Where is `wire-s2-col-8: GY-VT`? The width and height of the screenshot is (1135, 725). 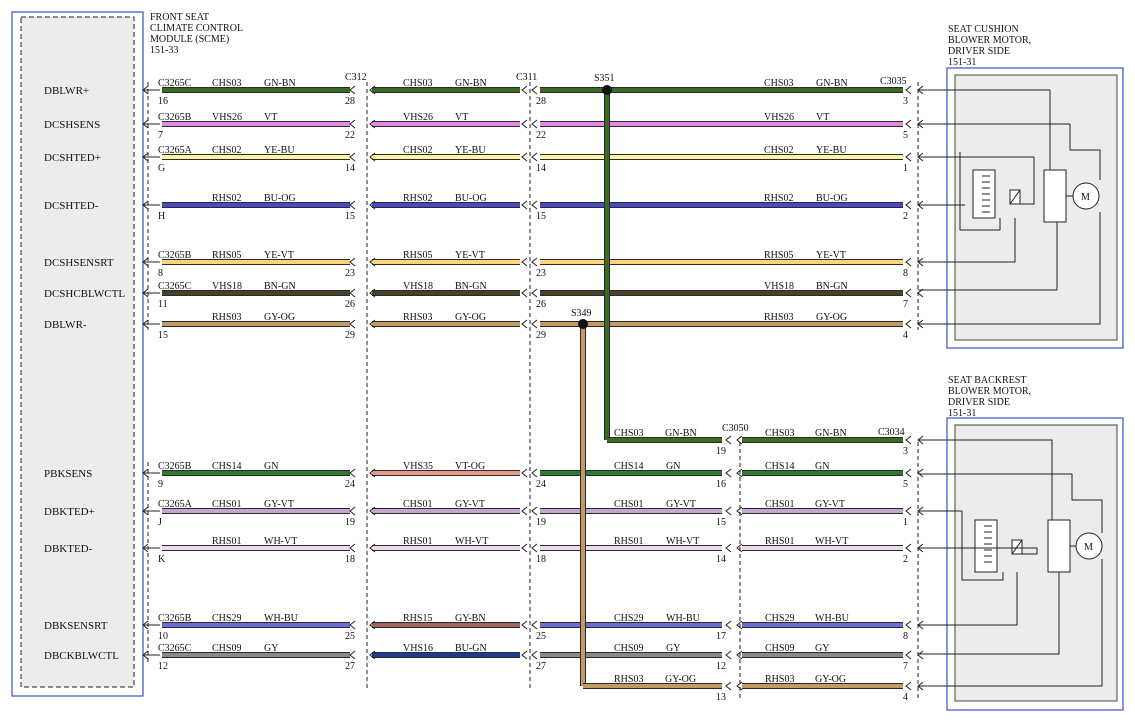 wire-s2-col-8: GY-VT is located at coordinates (470, 504).